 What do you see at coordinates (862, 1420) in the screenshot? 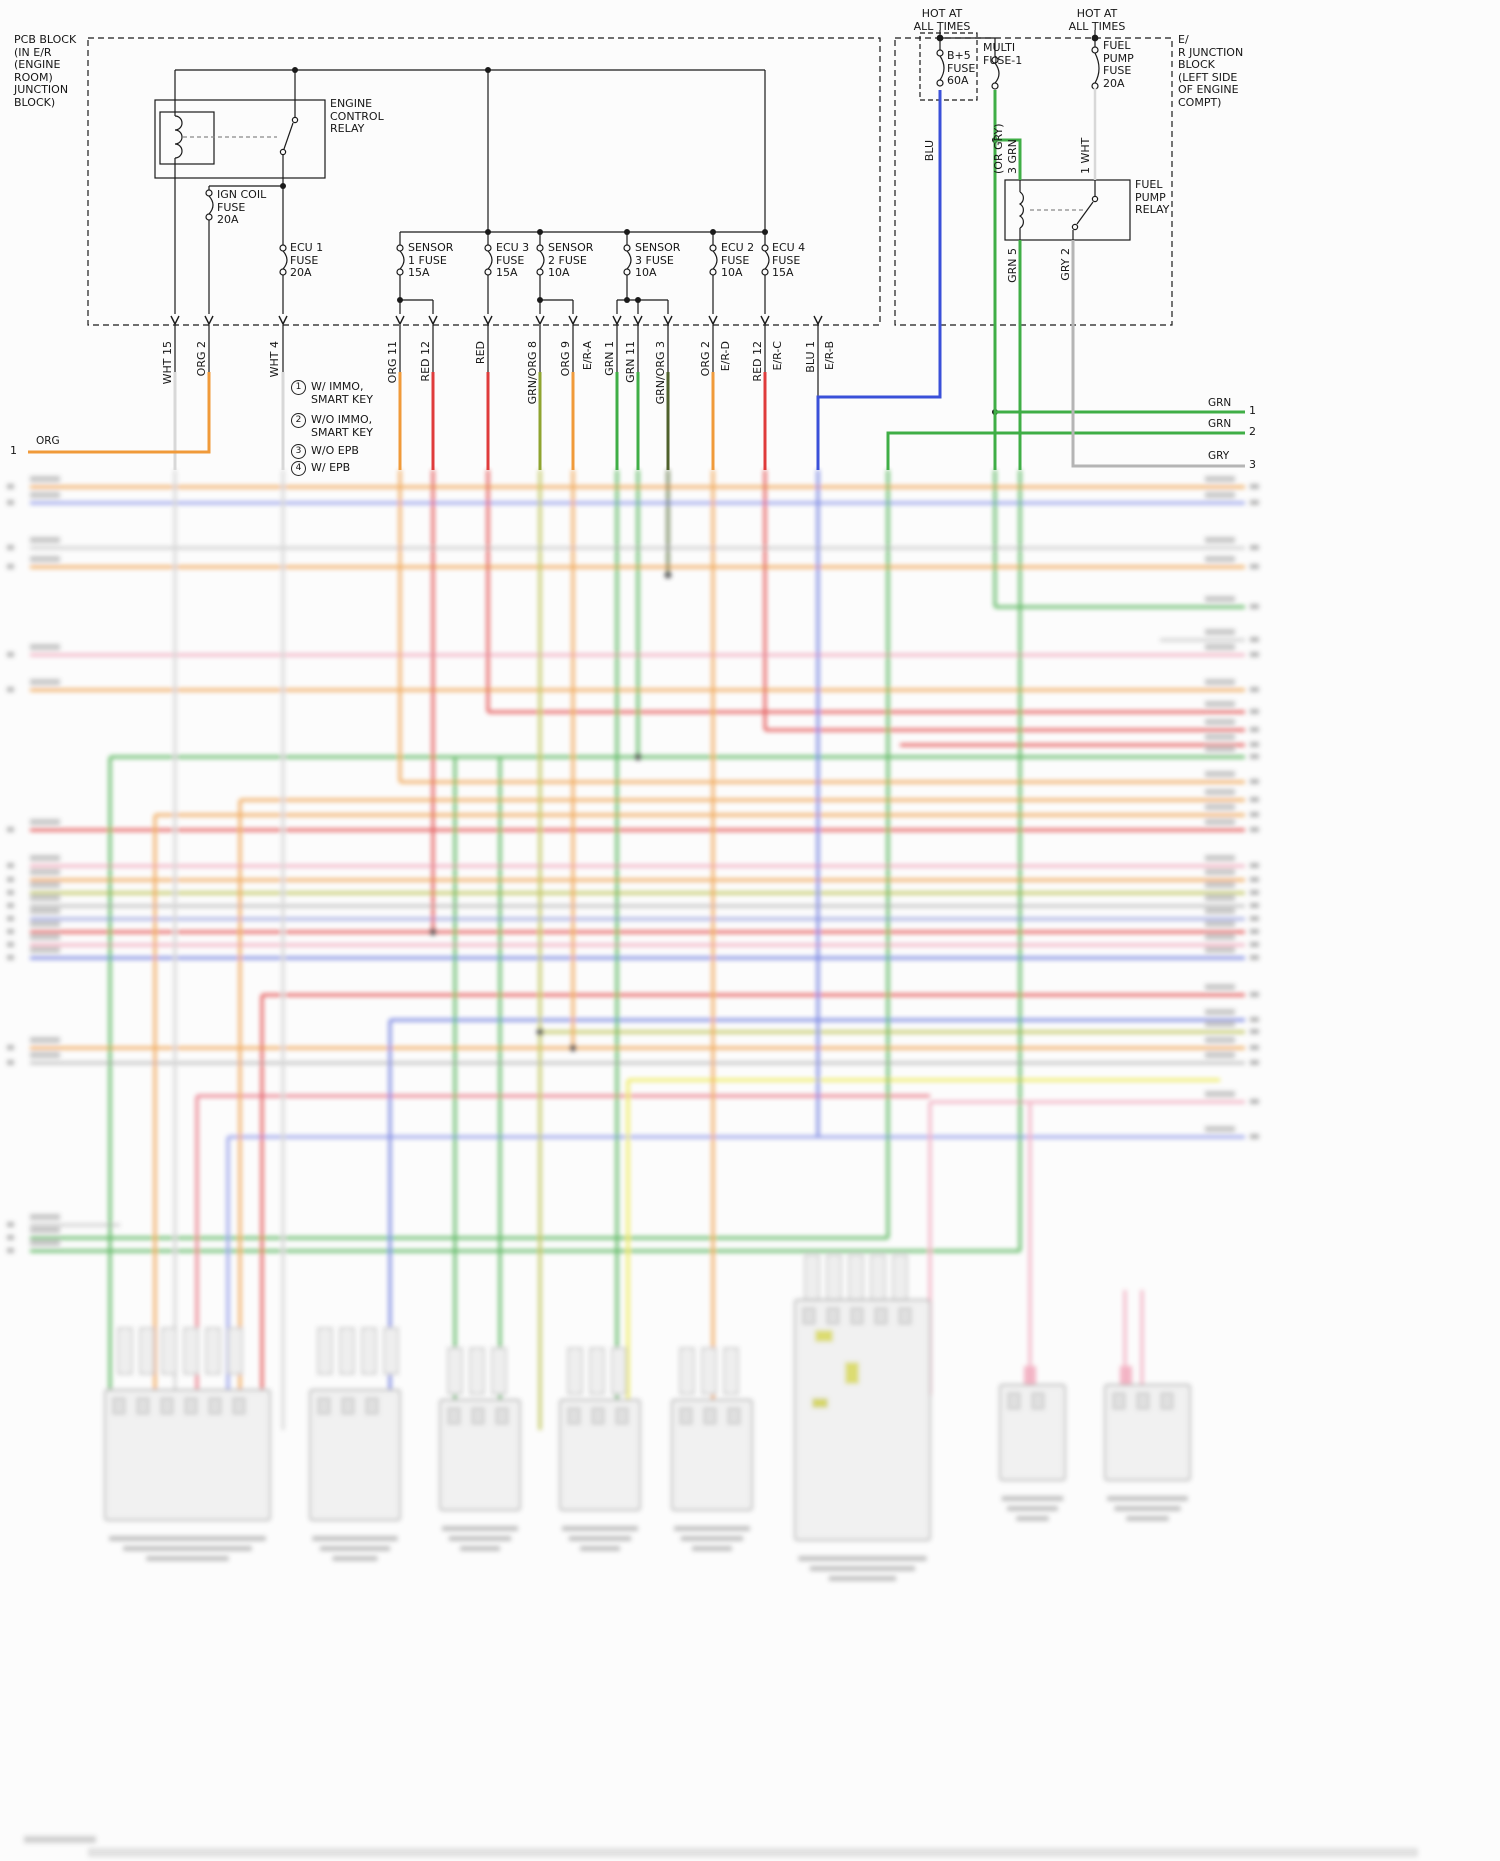
I see `blurred-component-box` at bounding box center [862, 1420].